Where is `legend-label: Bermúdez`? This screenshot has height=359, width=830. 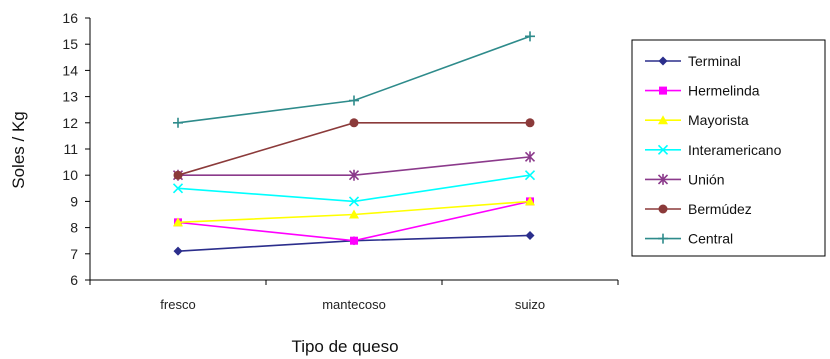
legend-label: Bermúdez is located at coordinates (720, 209).